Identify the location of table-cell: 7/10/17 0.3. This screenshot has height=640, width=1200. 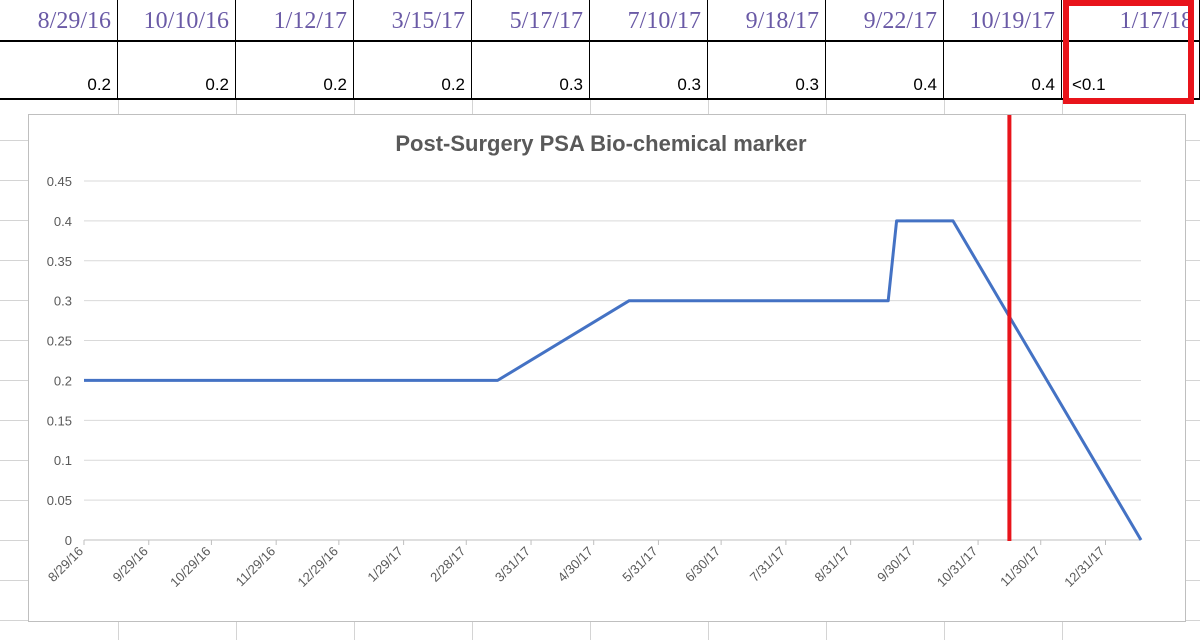
(649, 49).